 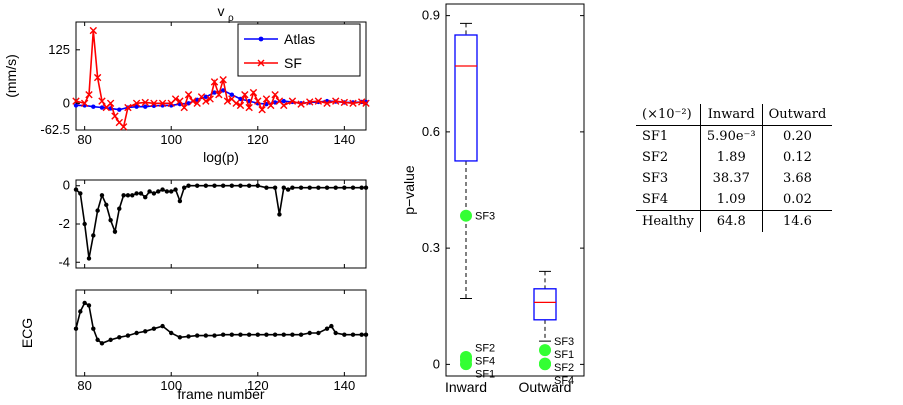 I want to click on table-cell: SF1, so click(x=668, y=136).